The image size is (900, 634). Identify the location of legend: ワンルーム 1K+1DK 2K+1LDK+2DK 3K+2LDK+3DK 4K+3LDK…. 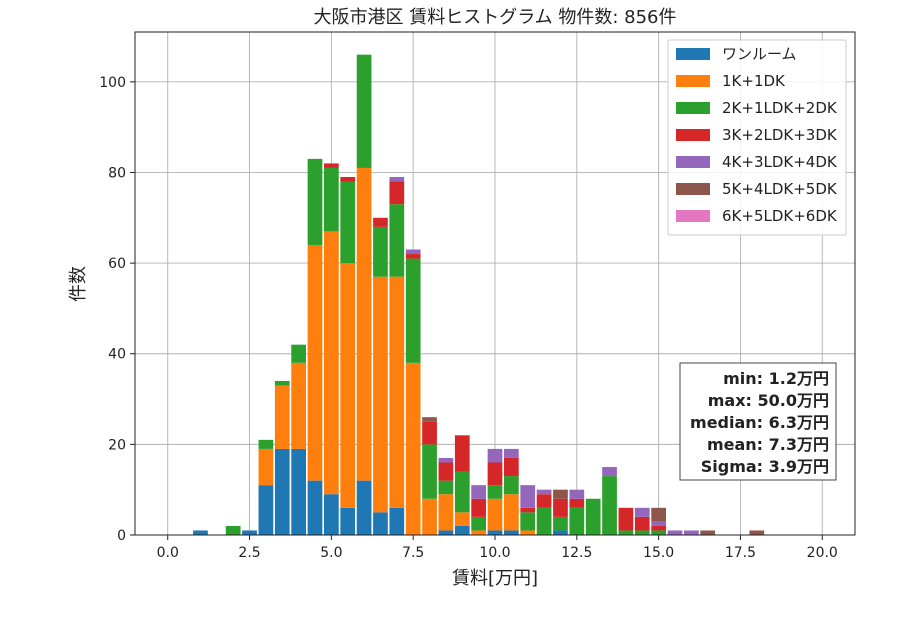
(757, 137).